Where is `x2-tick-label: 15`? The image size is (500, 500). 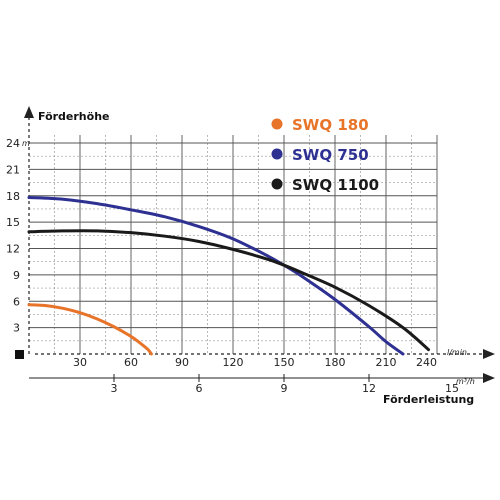
x2-tick-label: 15 is located at coordinates (452, 388).